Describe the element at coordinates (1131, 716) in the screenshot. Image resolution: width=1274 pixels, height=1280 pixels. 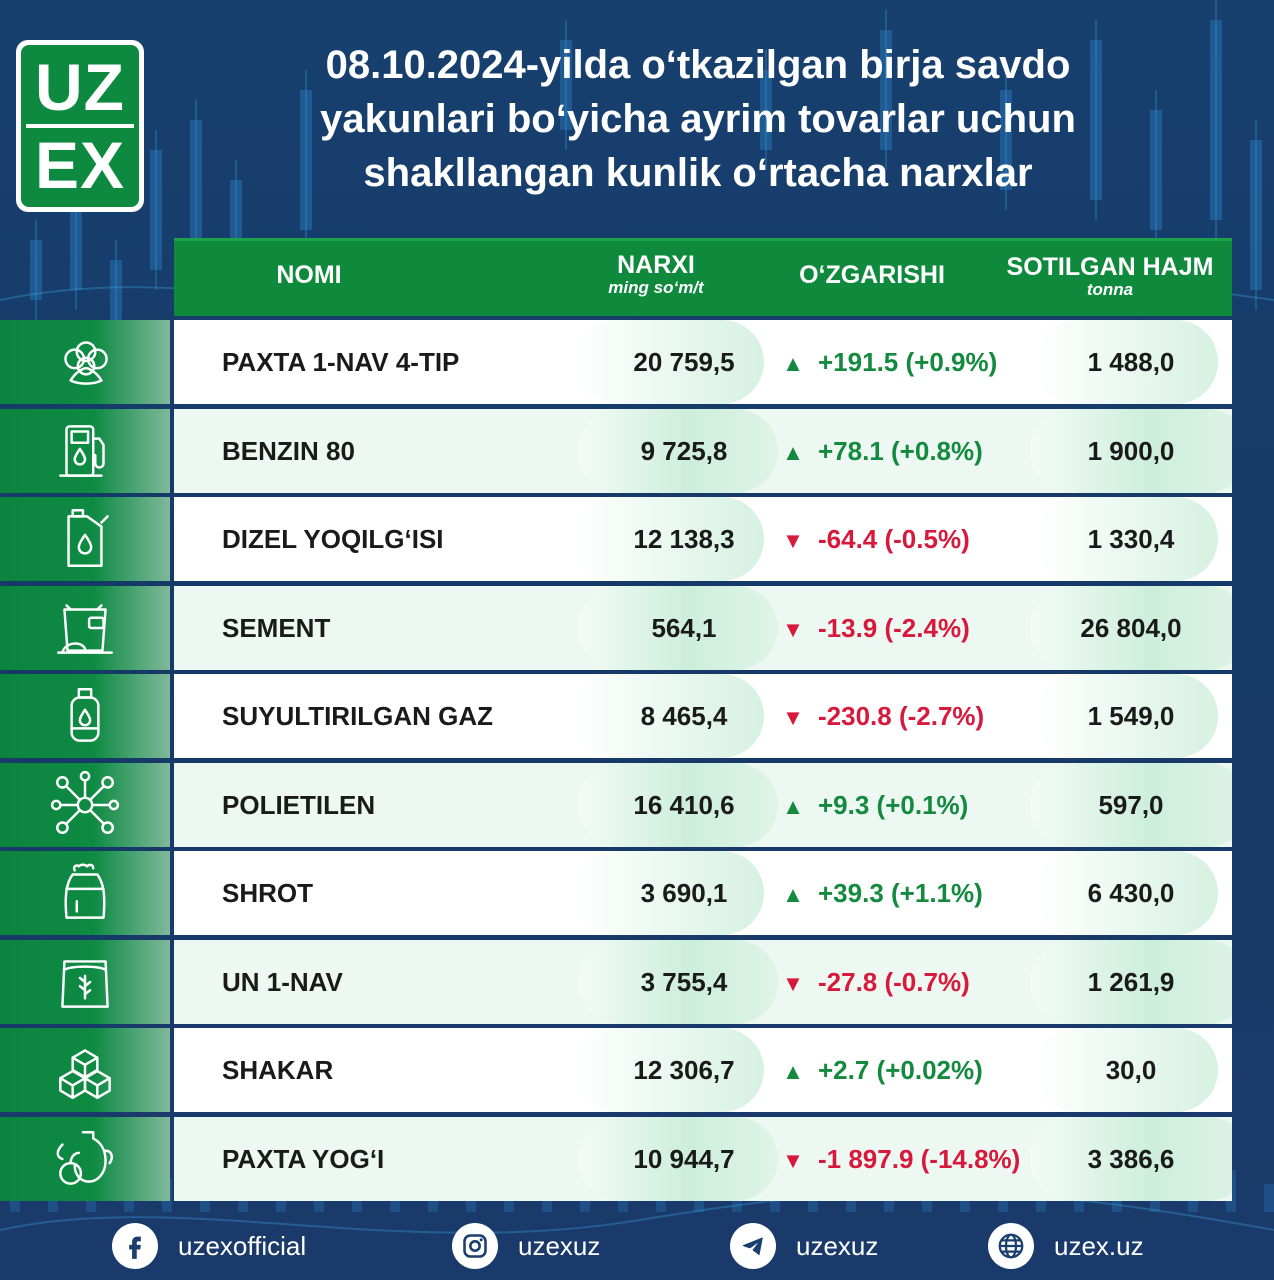
I see `sold-volume: 1 549,0` at that location.